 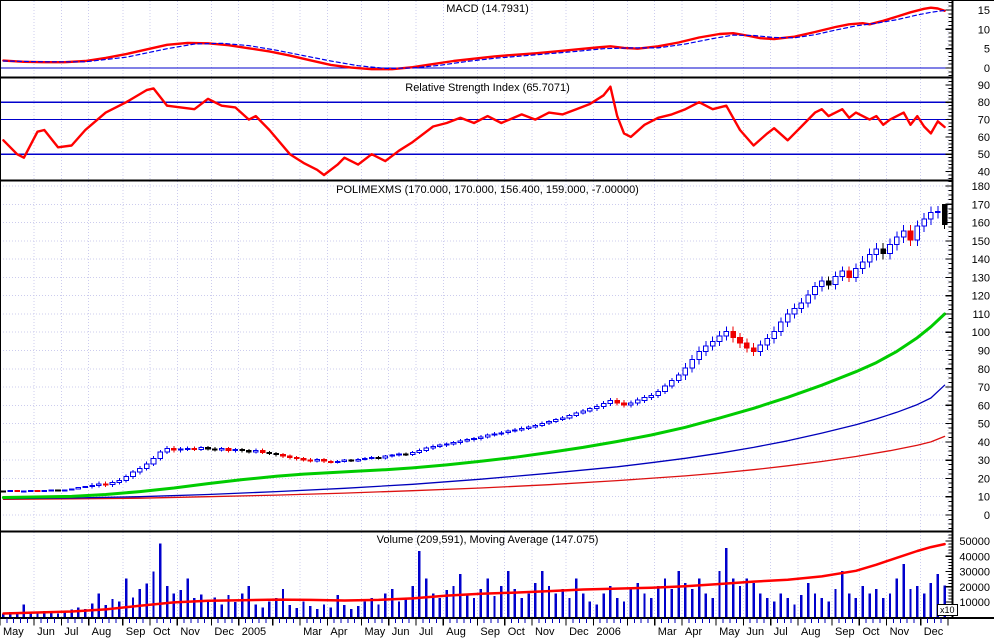 I want to click on price-y-label: 20, so click(x=984, y=479).